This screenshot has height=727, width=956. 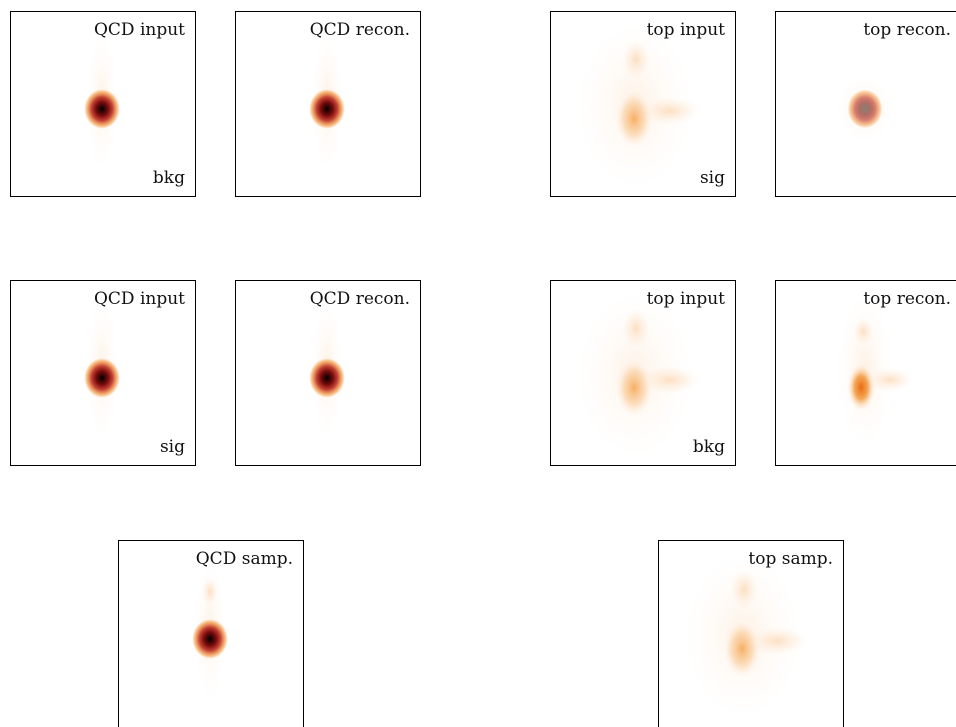 I want to click on panel-qcd-recon-1: QCD recon., so click(x=328, y=104).